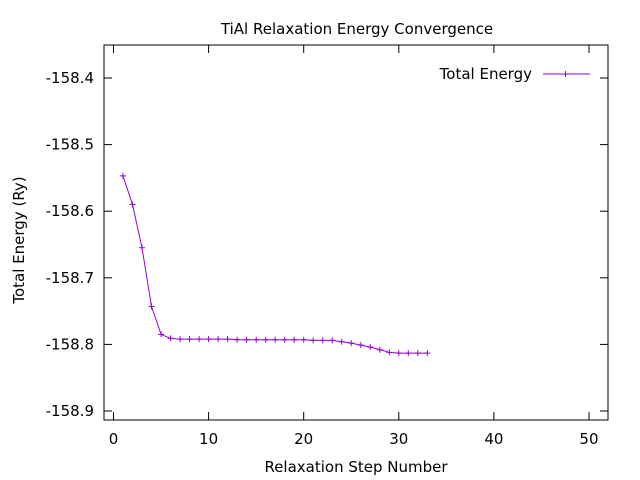 This screenshot has height=480, width=640. Describe the element at coordinates (70, 411) in the screenshot. I see `y-tick-label: -158.9` at that location.